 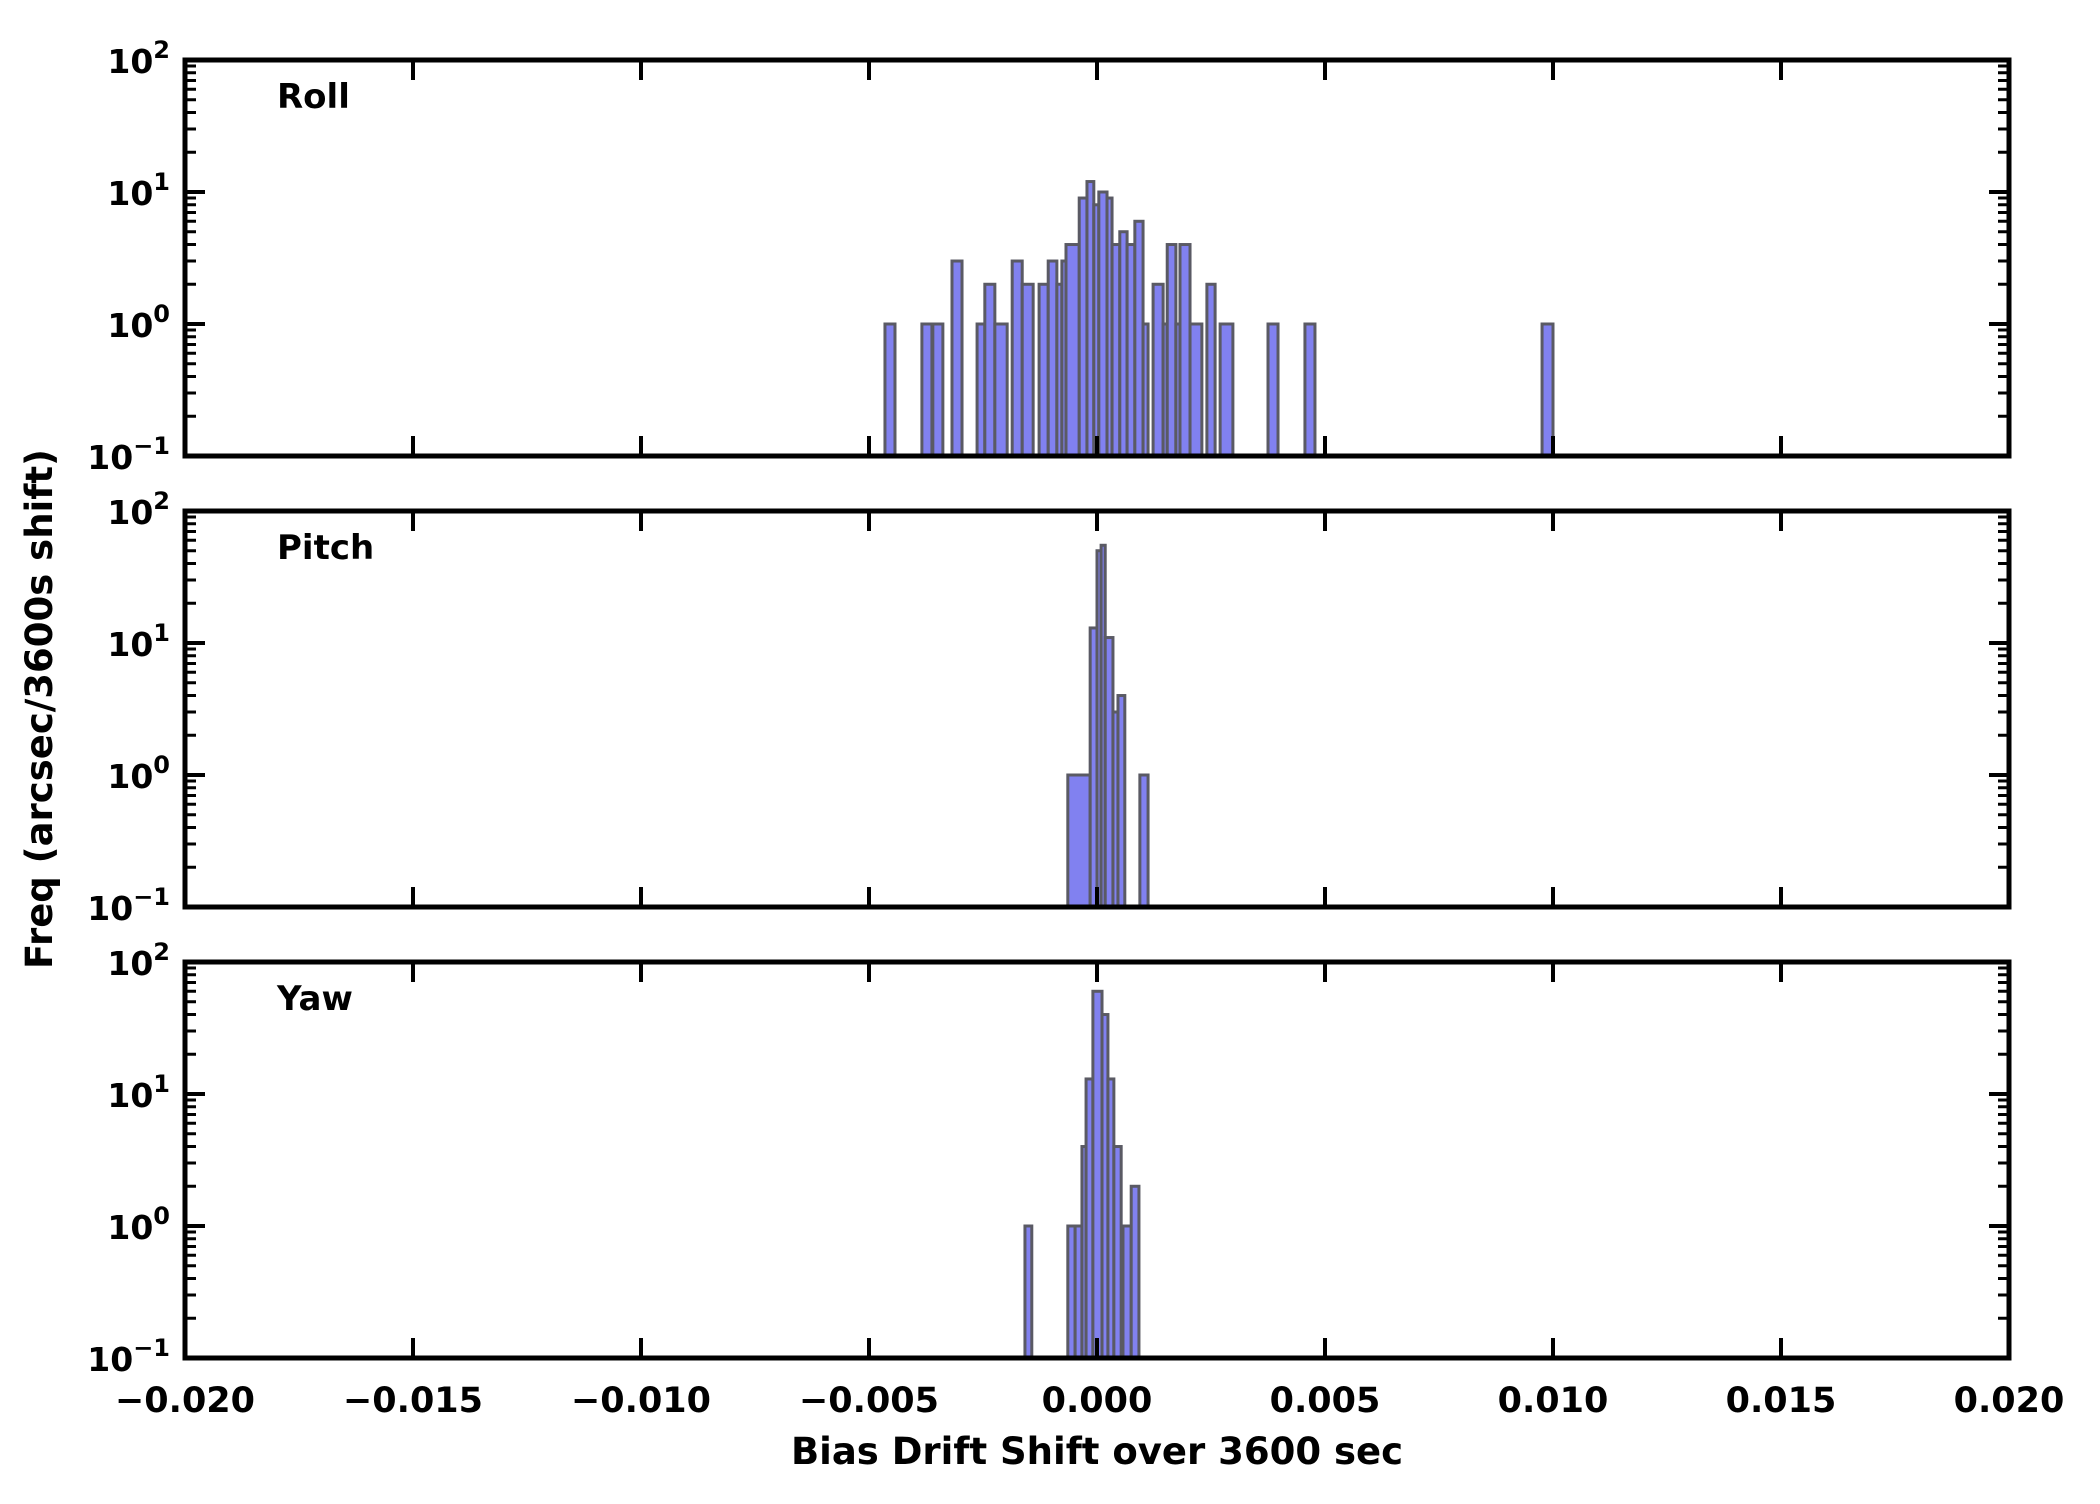 I want to click on y-tick-labels-roll: 10² 10¹ 10⁰ 10⁻¹, so click(x=128, y=256).